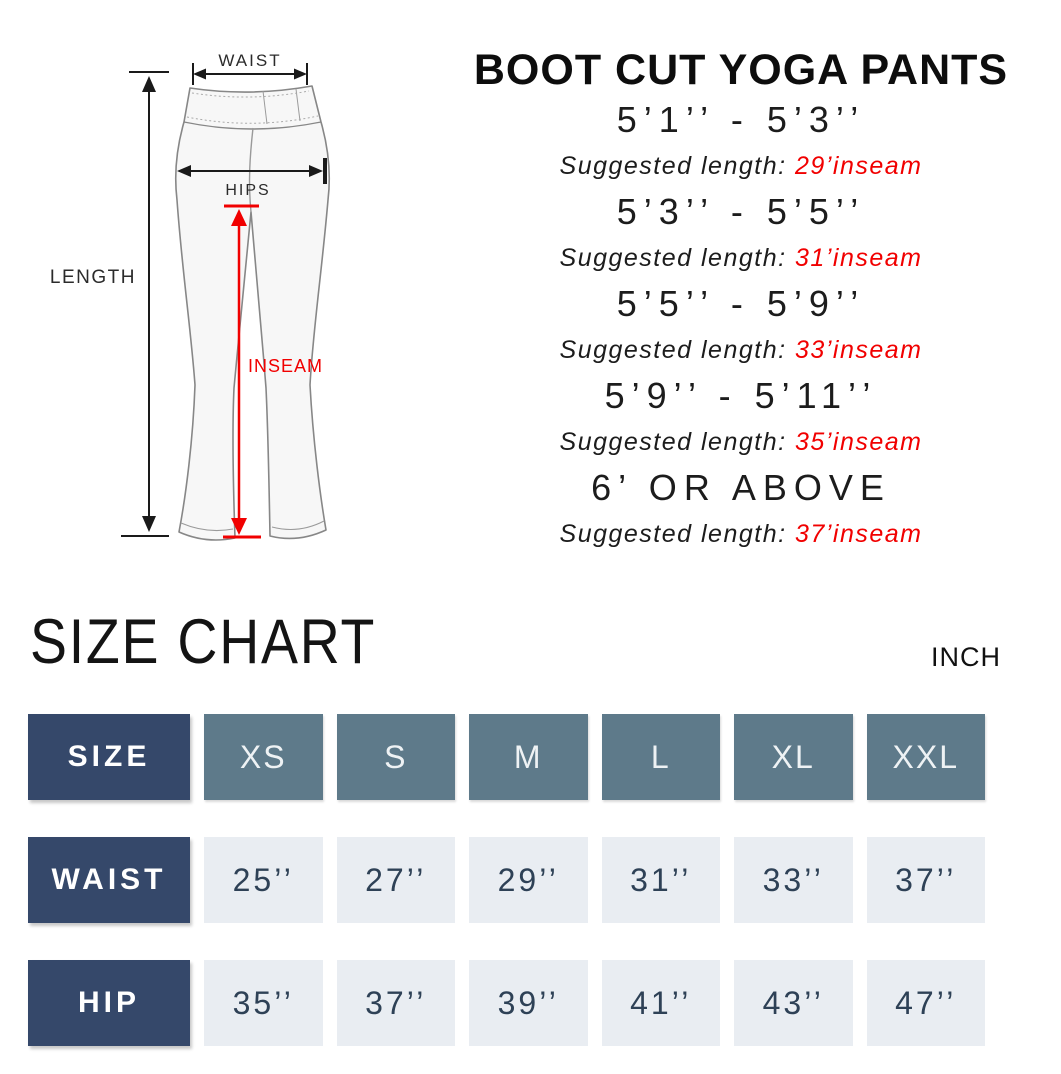 The image size is (1061, 1074). I want to click on length-diagram-label: LENGTH, so click(93, 277).